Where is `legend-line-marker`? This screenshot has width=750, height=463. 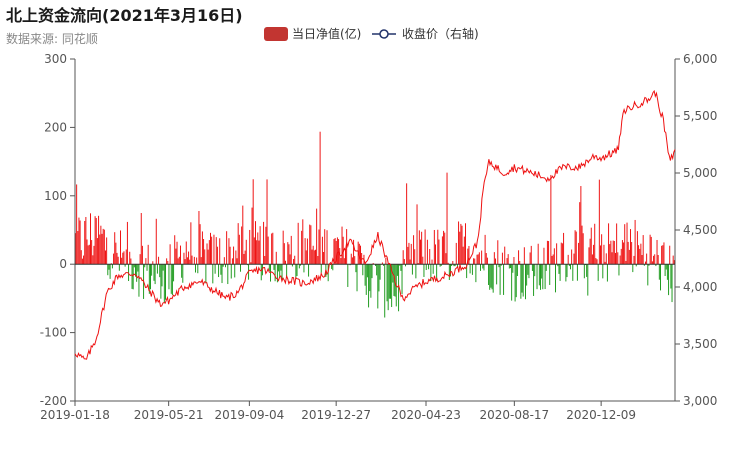
legend-line-marker is located at coordinates (384, 34).